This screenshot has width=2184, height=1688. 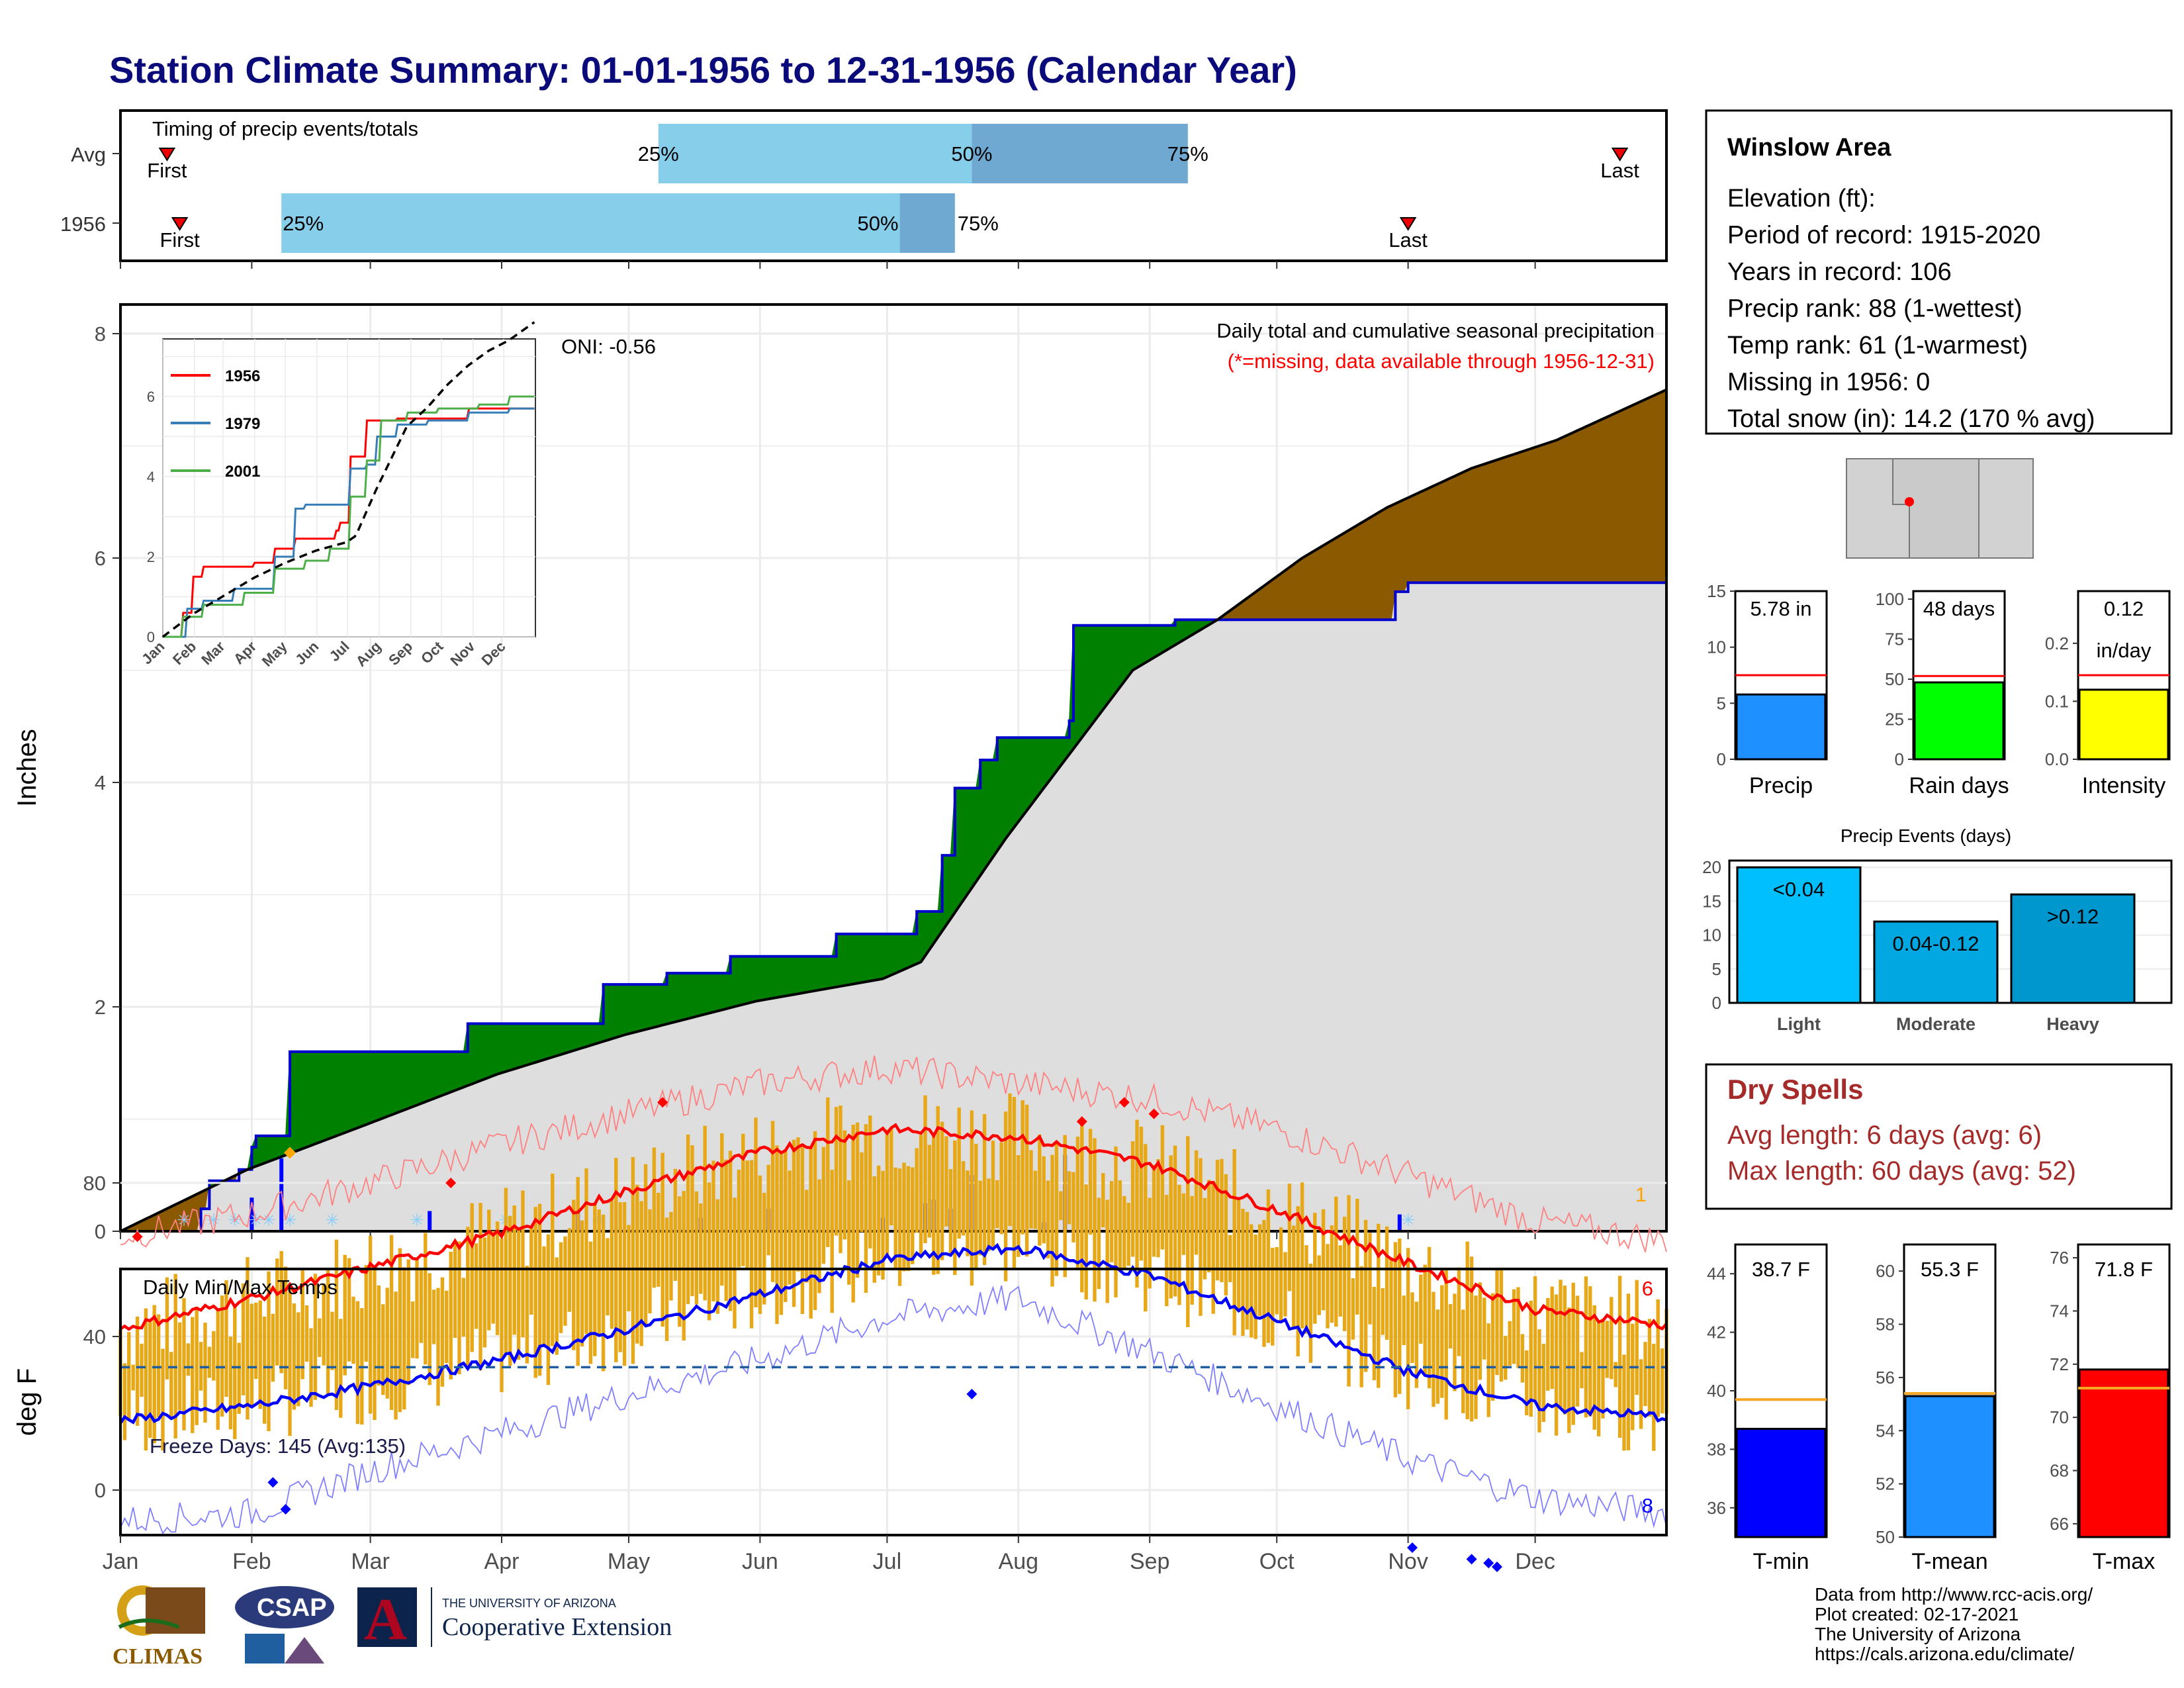 I want to click on temp-stat-tick-label: 66, so click(x=2059, y=1524).